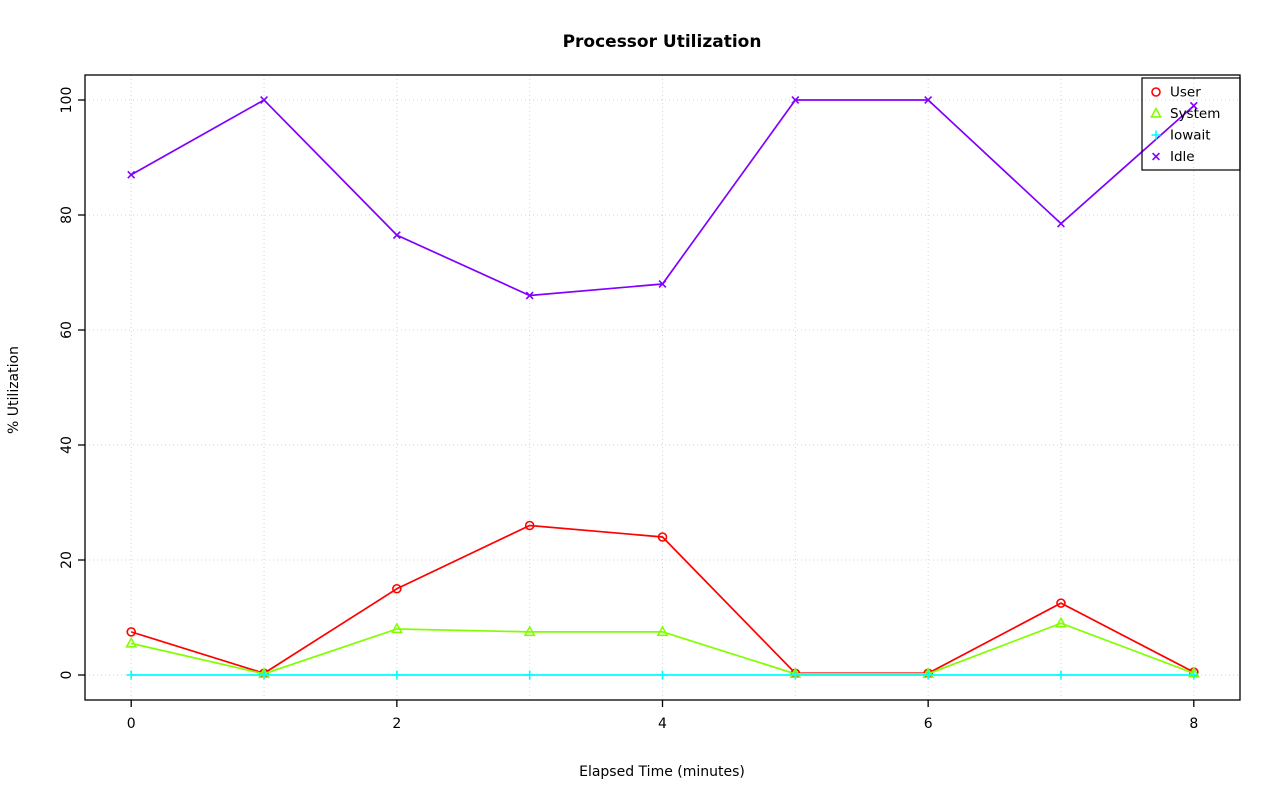 The image size is (1280, 801). What do you see at coordinates (67, 100) in the screenshot?
I see `y-tick-label: 100` at bounding box center [67, 100].